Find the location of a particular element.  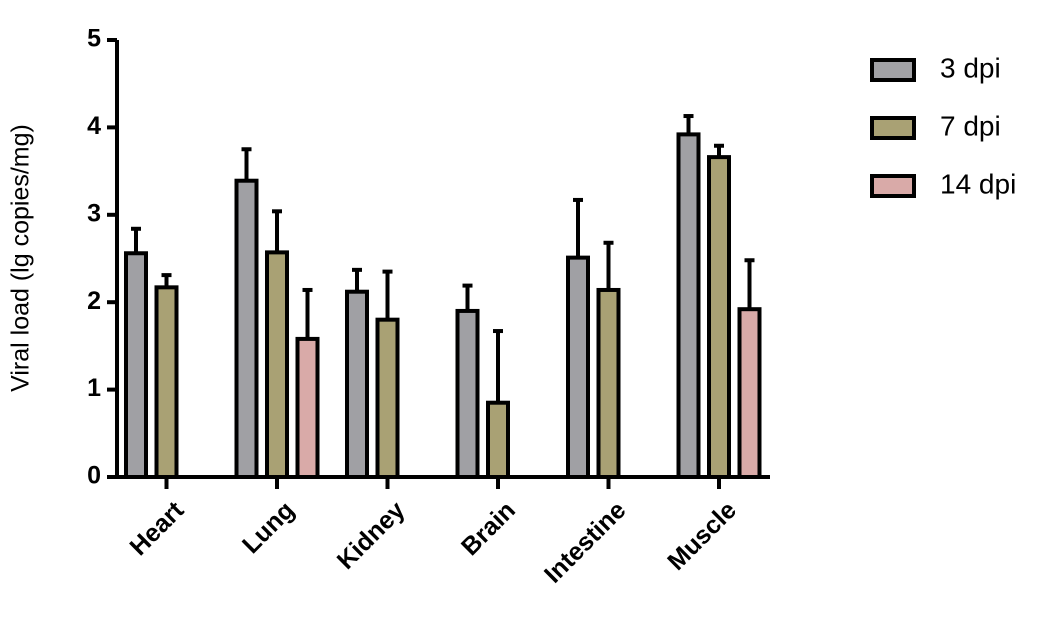

x-tick-label: Lung is located at coordinates (268, 527).